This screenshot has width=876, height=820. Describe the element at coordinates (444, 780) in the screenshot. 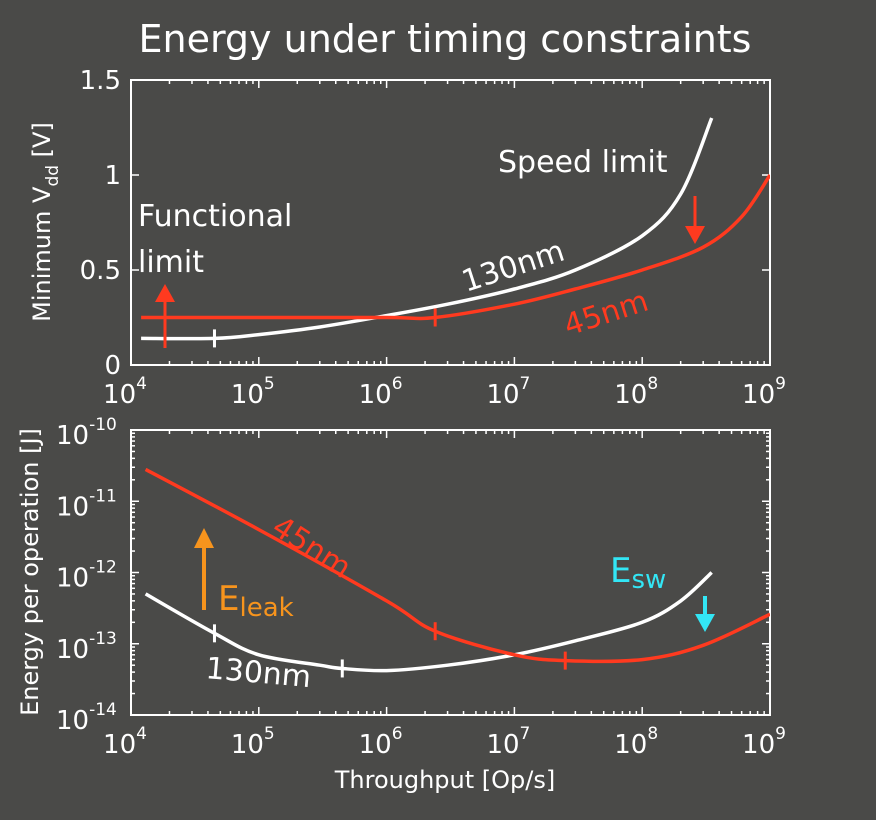

I see `x-axis-label: Throughput [Op/s]` at that location.